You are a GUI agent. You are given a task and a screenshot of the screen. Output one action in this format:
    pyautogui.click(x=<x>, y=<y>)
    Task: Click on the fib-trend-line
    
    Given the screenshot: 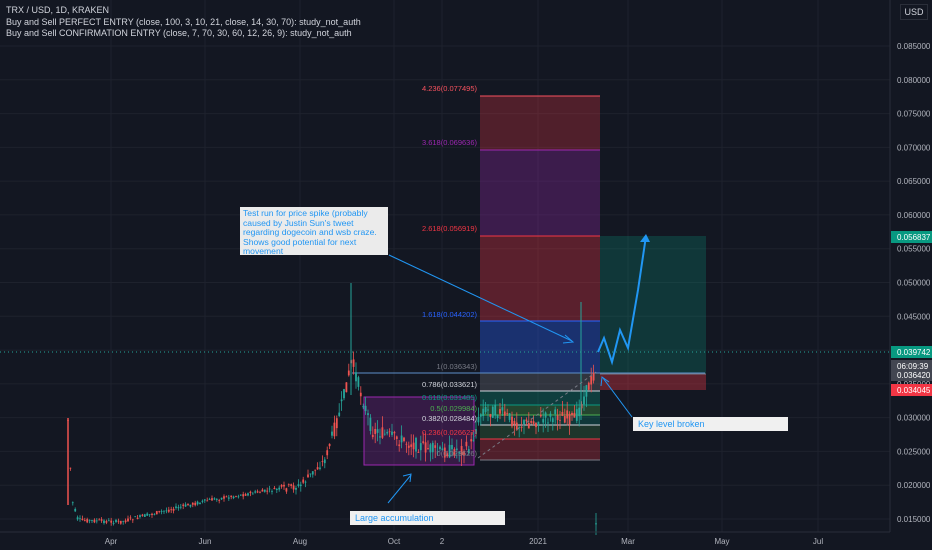 What is the action you would take?
    pyautogui.click(x=537, y=415)
    